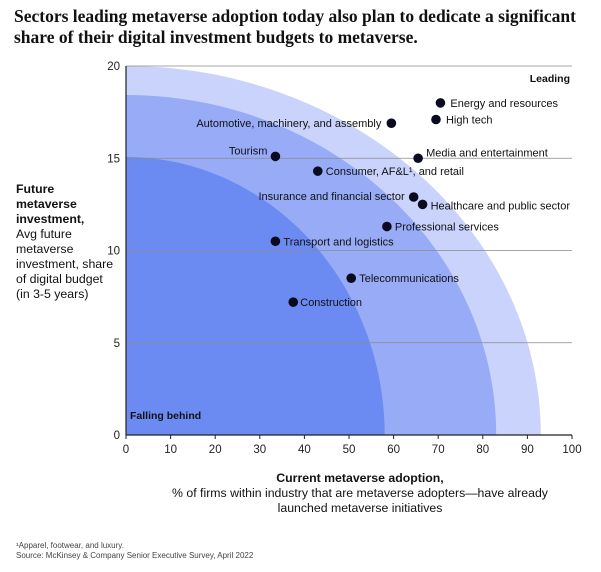 Image resolution: width=601 pixels, height=572 pixels. I want to click on footnote-apparel: ¹Apparel, footwear, and luxury., so click(70, 545).